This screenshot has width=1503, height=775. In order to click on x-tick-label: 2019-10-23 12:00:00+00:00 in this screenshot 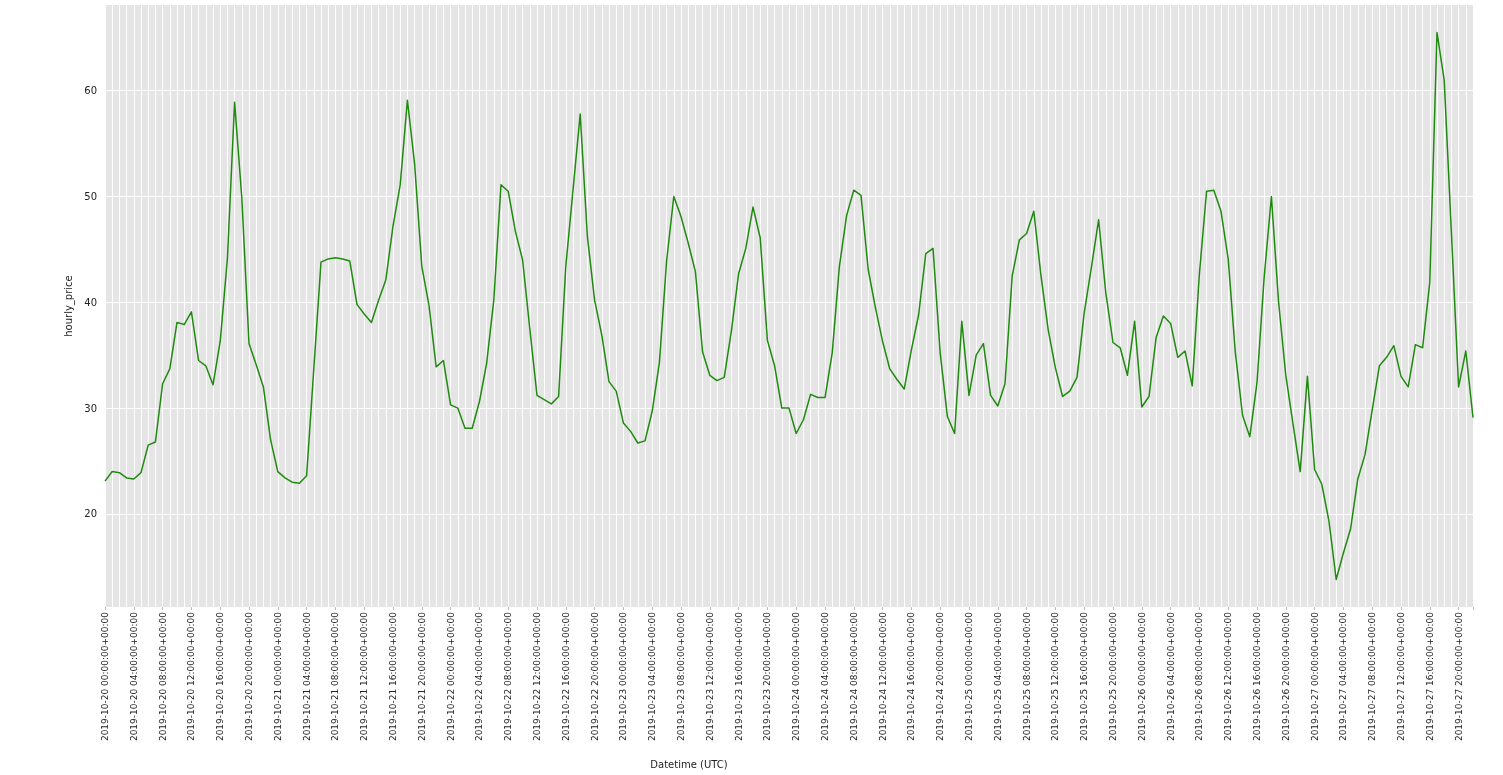, I will do `click(709, 676)`.